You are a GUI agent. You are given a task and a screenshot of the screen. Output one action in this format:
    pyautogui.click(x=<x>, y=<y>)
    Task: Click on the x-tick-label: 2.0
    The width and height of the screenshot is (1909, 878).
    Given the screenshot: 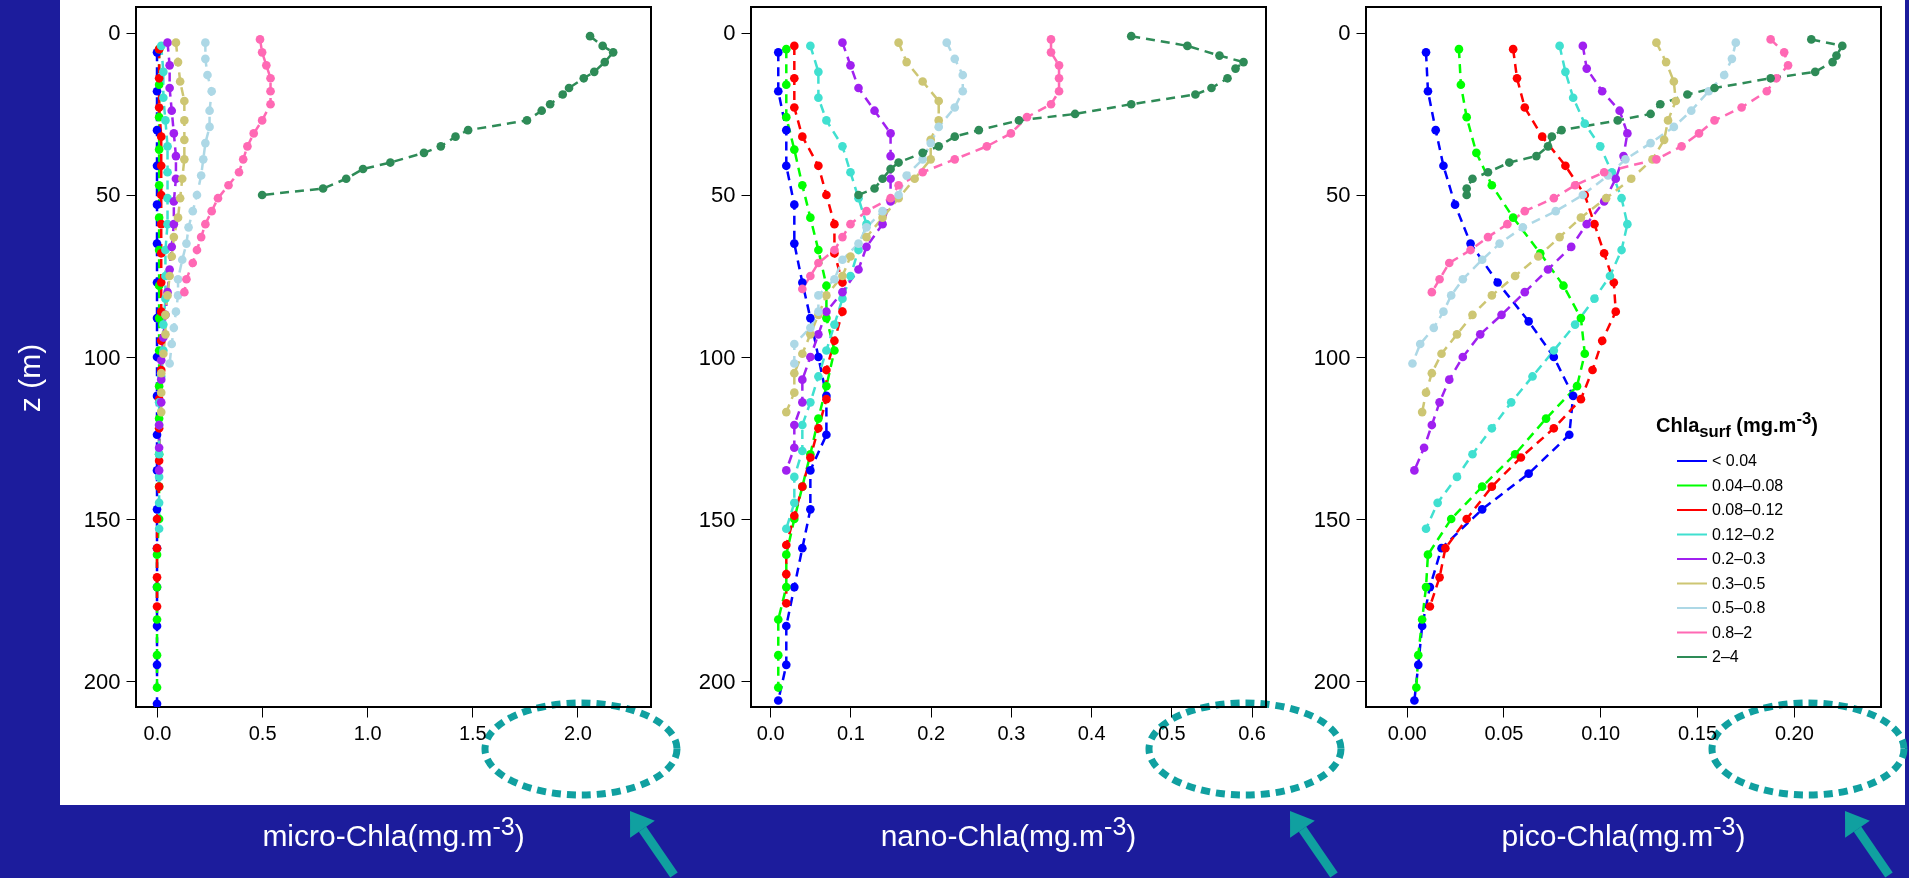 What is the action you would take?
    pyautogui.click(x=578, y=732)
    